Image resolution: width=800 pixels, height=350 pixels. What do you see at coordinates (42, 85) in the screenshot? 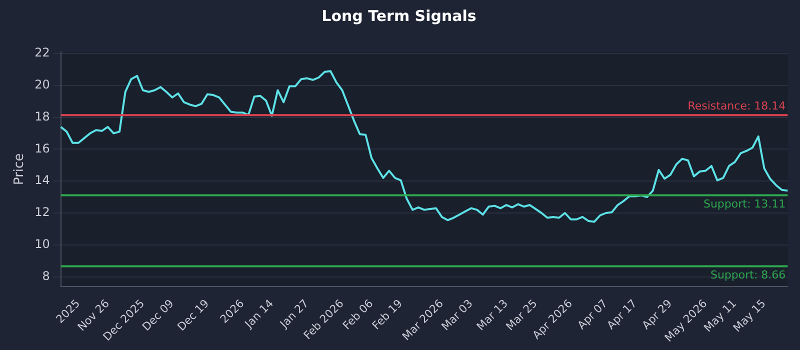
I see `y-tick-label: 20` at bounding box center [42, 85].